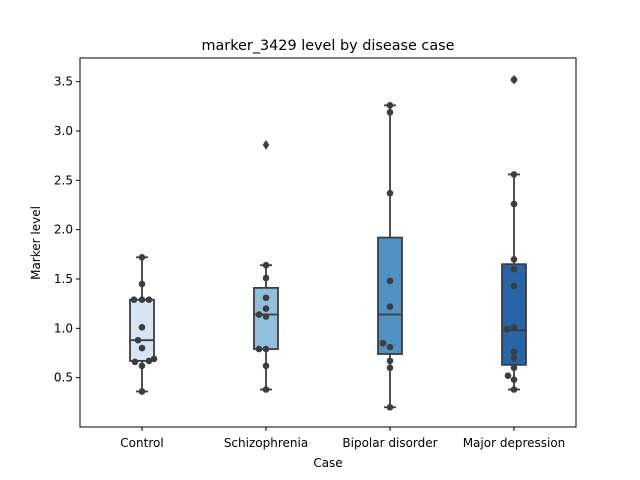  I want to click on y-tick-label: 1.0, so click(63, 328).